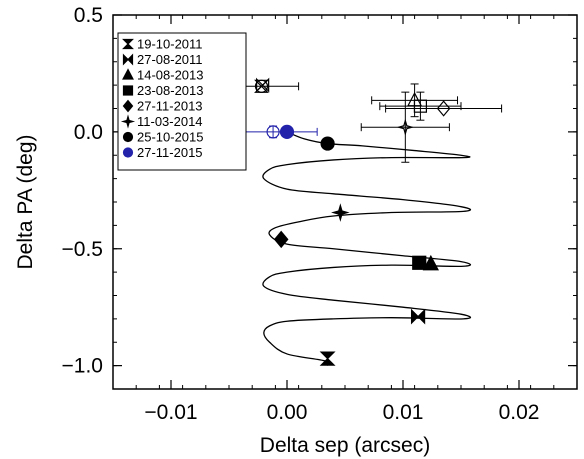 The height and width of the screenshot is (459, 584). I want to click on model-point-11-03-2014, so click(340, 212).